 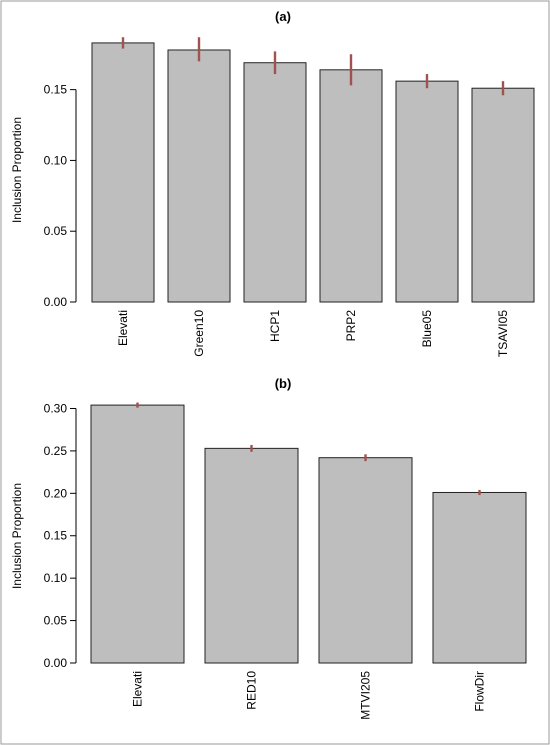 What do you see at coordinates (56, 408) in the screenshot?
I see `y-tick-label: 0.30` at bounding box center [56, 408].